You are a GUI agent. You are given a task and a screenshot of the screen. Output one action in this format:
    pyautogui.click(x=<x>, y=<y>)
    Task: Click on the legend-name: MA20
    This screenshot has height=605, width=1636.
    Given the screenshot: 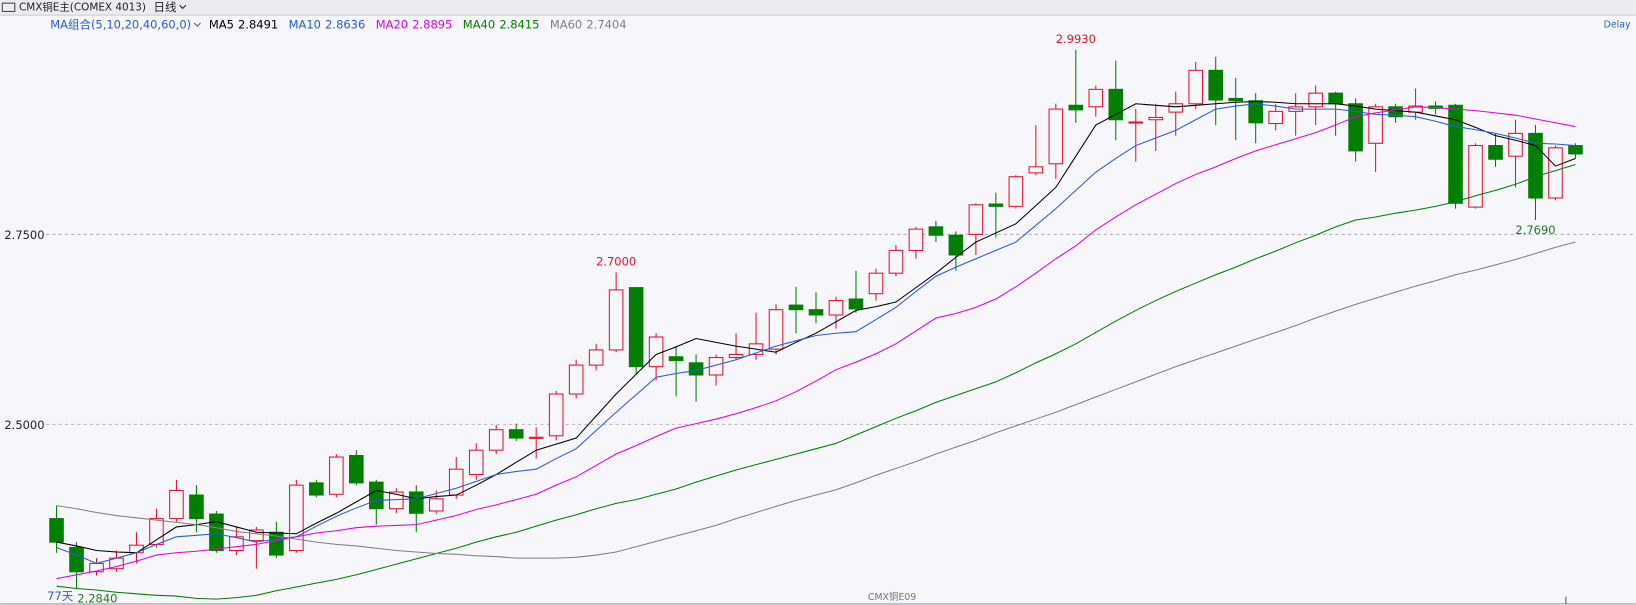 What is the action you would take?
    pyautogui.click(x=392, y=25)
    